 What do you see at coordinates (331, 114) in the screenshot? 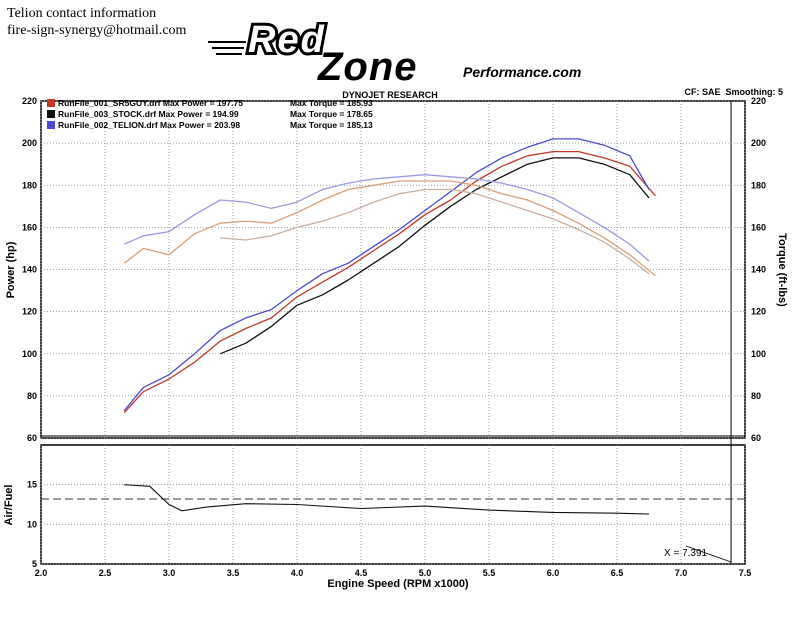
I see `legend-torque: Max Torque = 178.65` at bounding box center [331, 114].